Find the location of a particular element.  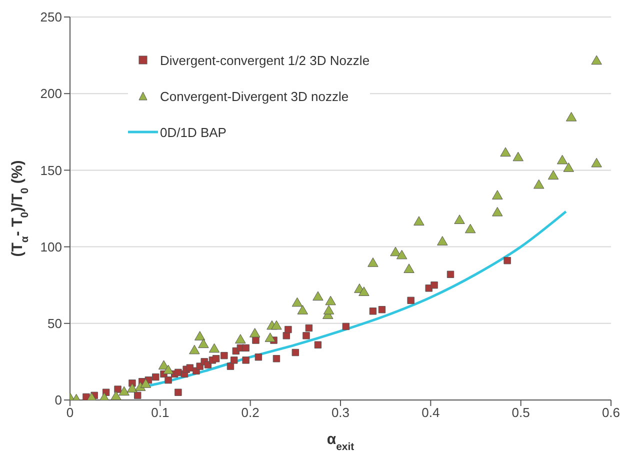

x-tick-label: 0 is located at coordinates (70, 412).